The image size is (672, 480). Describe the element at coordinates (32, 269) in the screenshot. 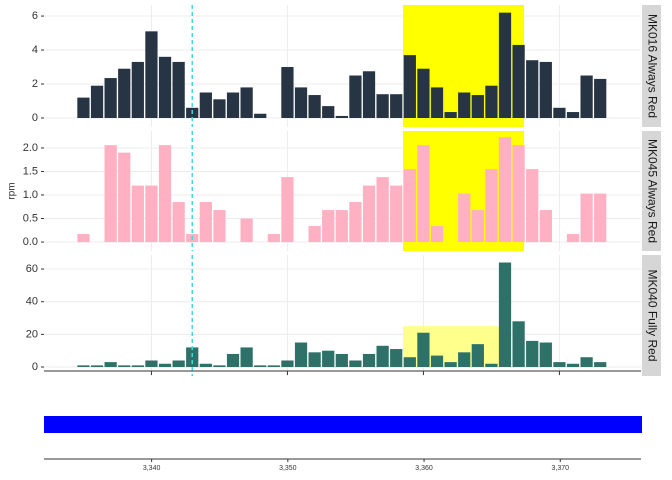

I see `y-tick-label: 60` at that location.